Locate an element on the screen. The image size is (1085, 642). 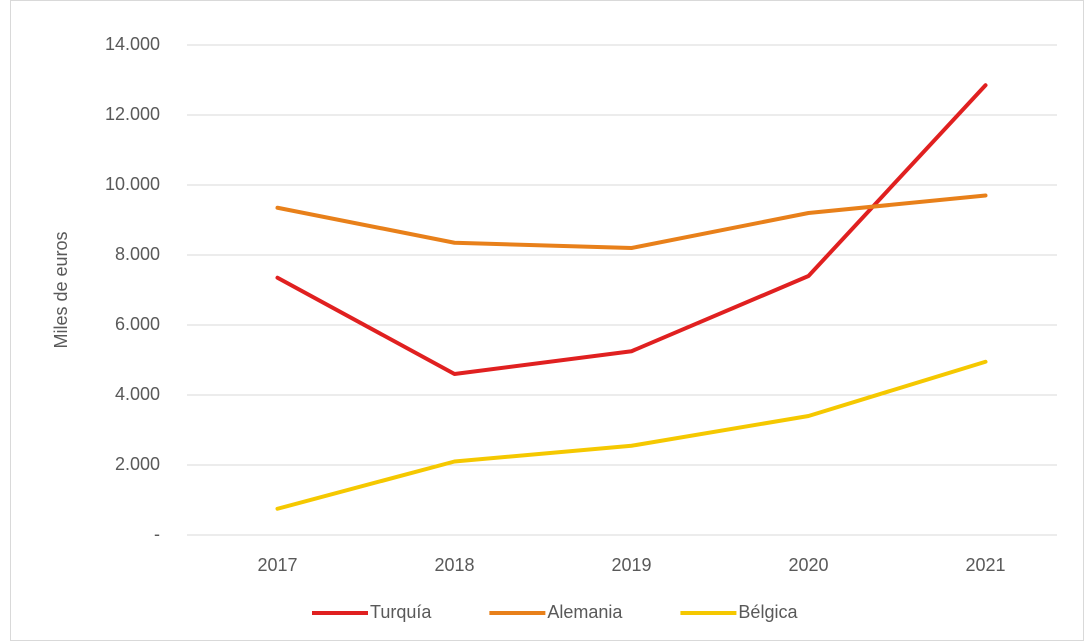
y-tick-label: - is located at coordinates (157, 534).